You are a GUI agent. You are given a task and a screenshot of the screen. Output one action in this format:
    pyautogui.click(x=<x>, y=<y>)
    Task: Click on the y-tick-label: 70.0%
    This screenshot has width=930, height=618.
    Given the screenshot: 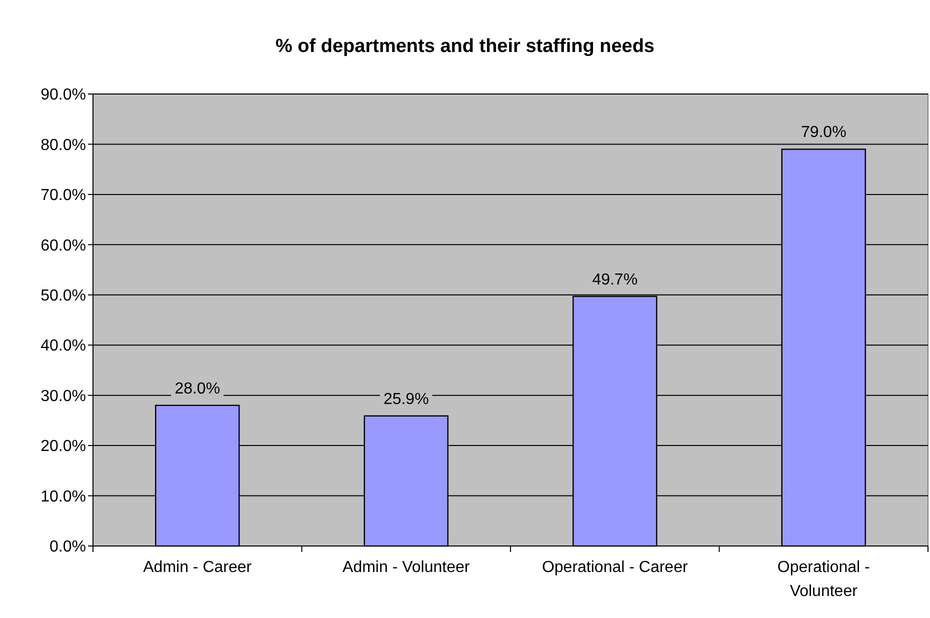 What is the action you would take?
    pyautogui.click(x=63, y=195)
    